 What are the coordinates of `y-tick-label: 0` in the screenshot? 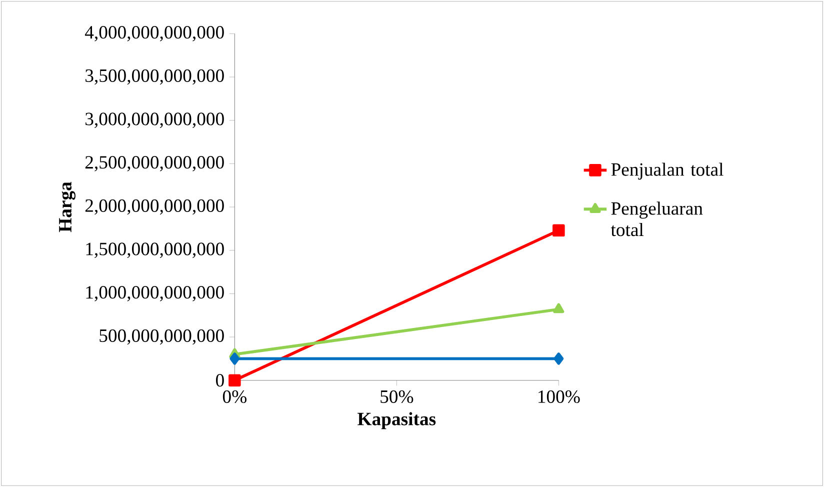 It's located at (220, 380).